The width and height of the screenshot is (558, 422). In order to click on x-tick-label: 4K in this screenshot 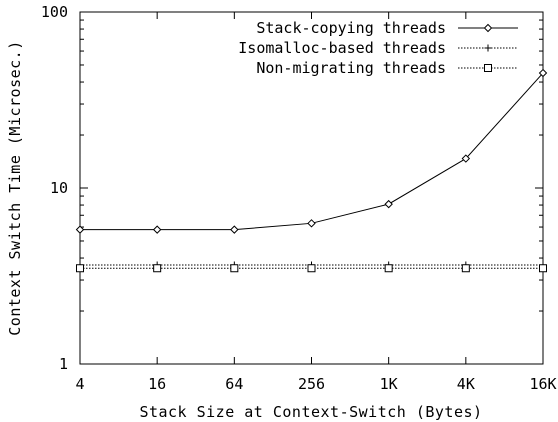, I will do `click(466, 384)`.